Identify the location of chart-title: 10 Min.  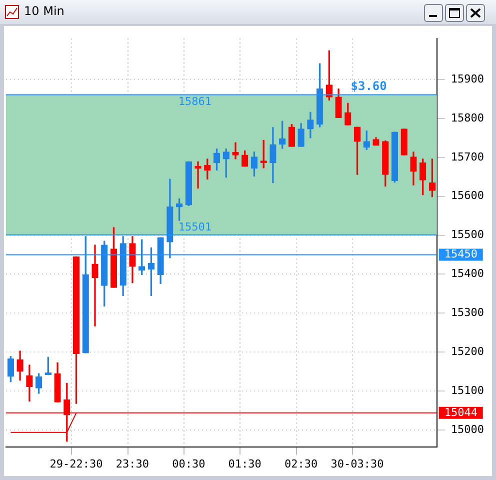
(44, 11).